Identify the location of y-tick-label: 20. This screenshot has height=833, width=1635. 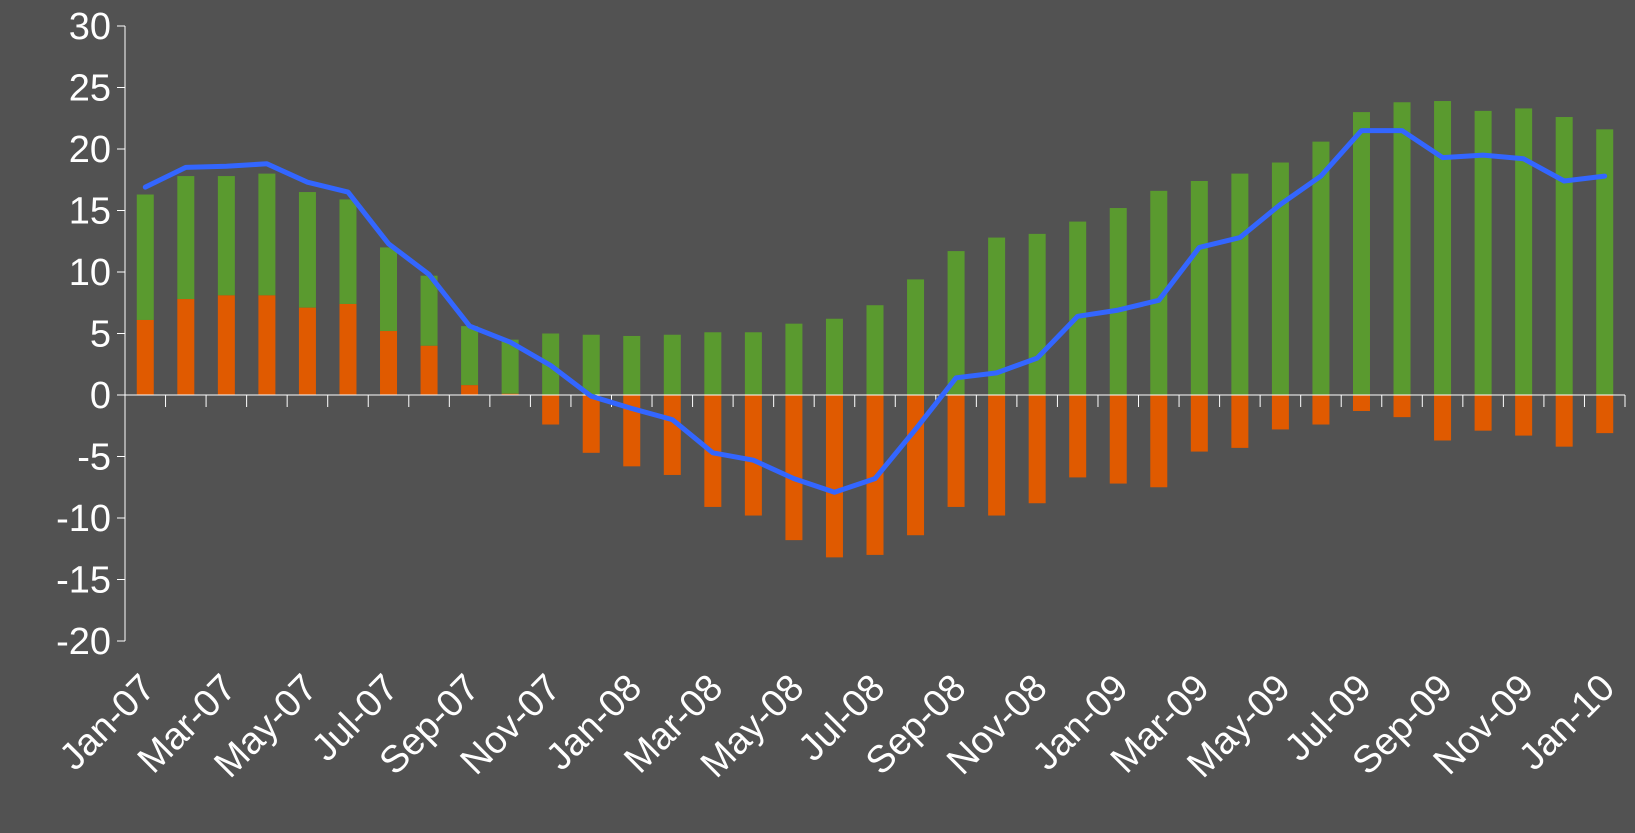
(90, 150).